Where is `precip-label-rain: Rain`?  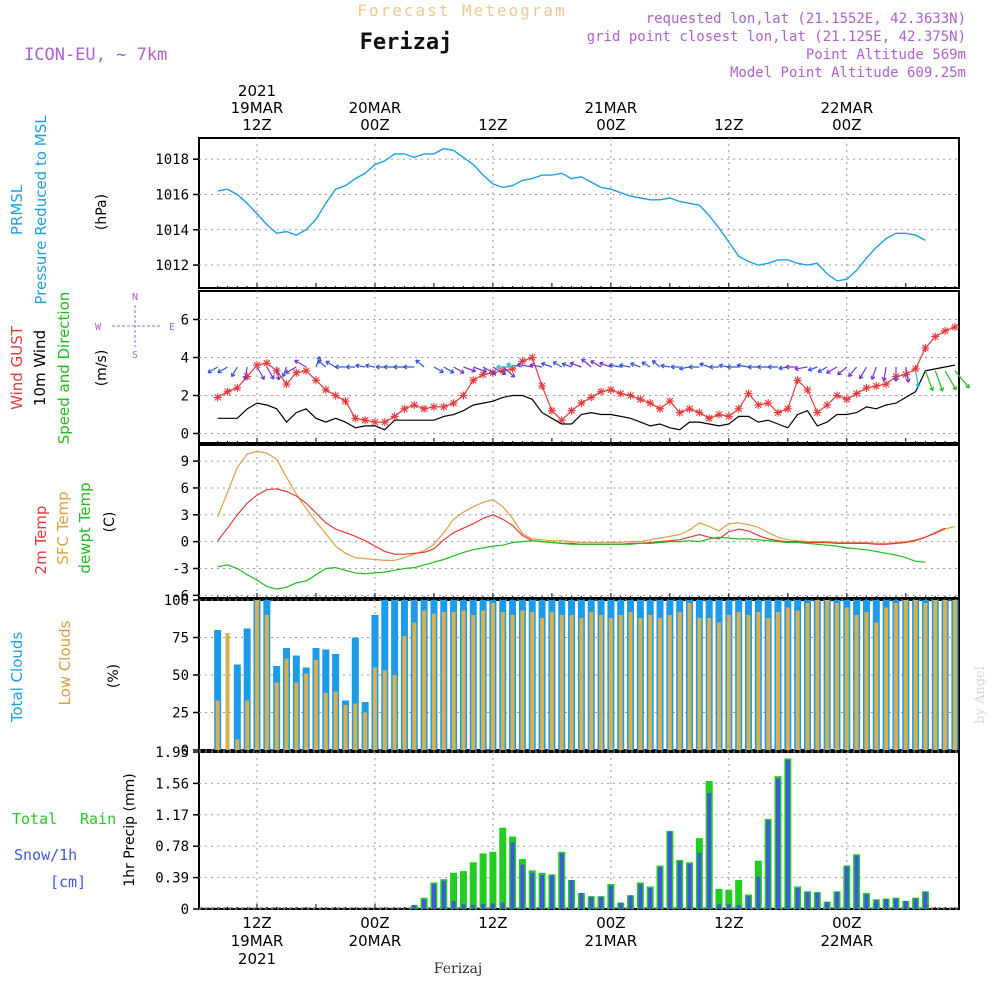
precip-label-rain: Rain is located at coordinates (98, 819).